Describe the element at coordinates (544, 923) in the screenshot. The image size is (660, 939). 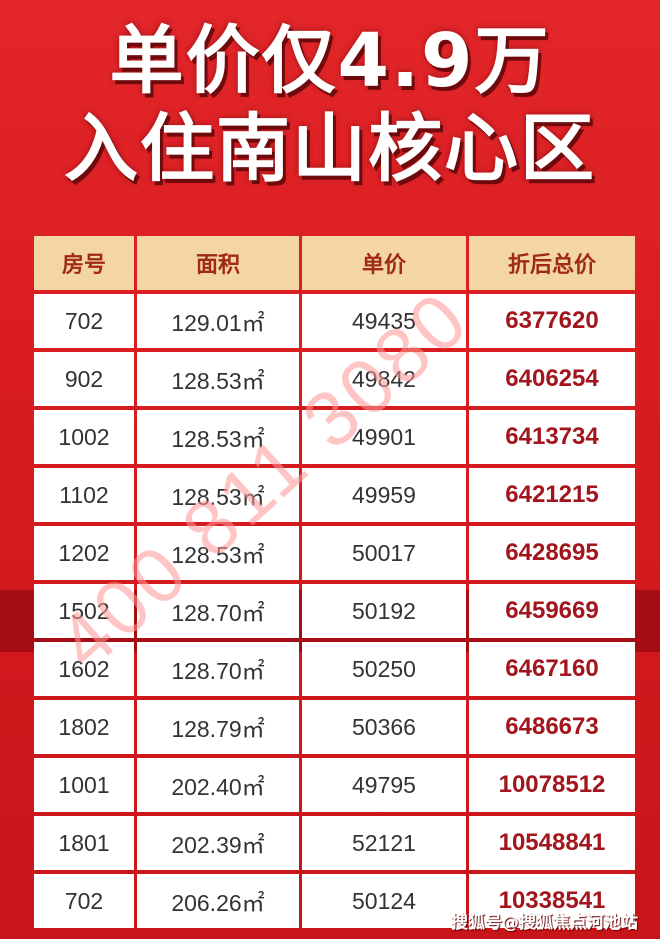
I see `footer-credit: 搜狐号@搜狐焦点河池站` at that location.